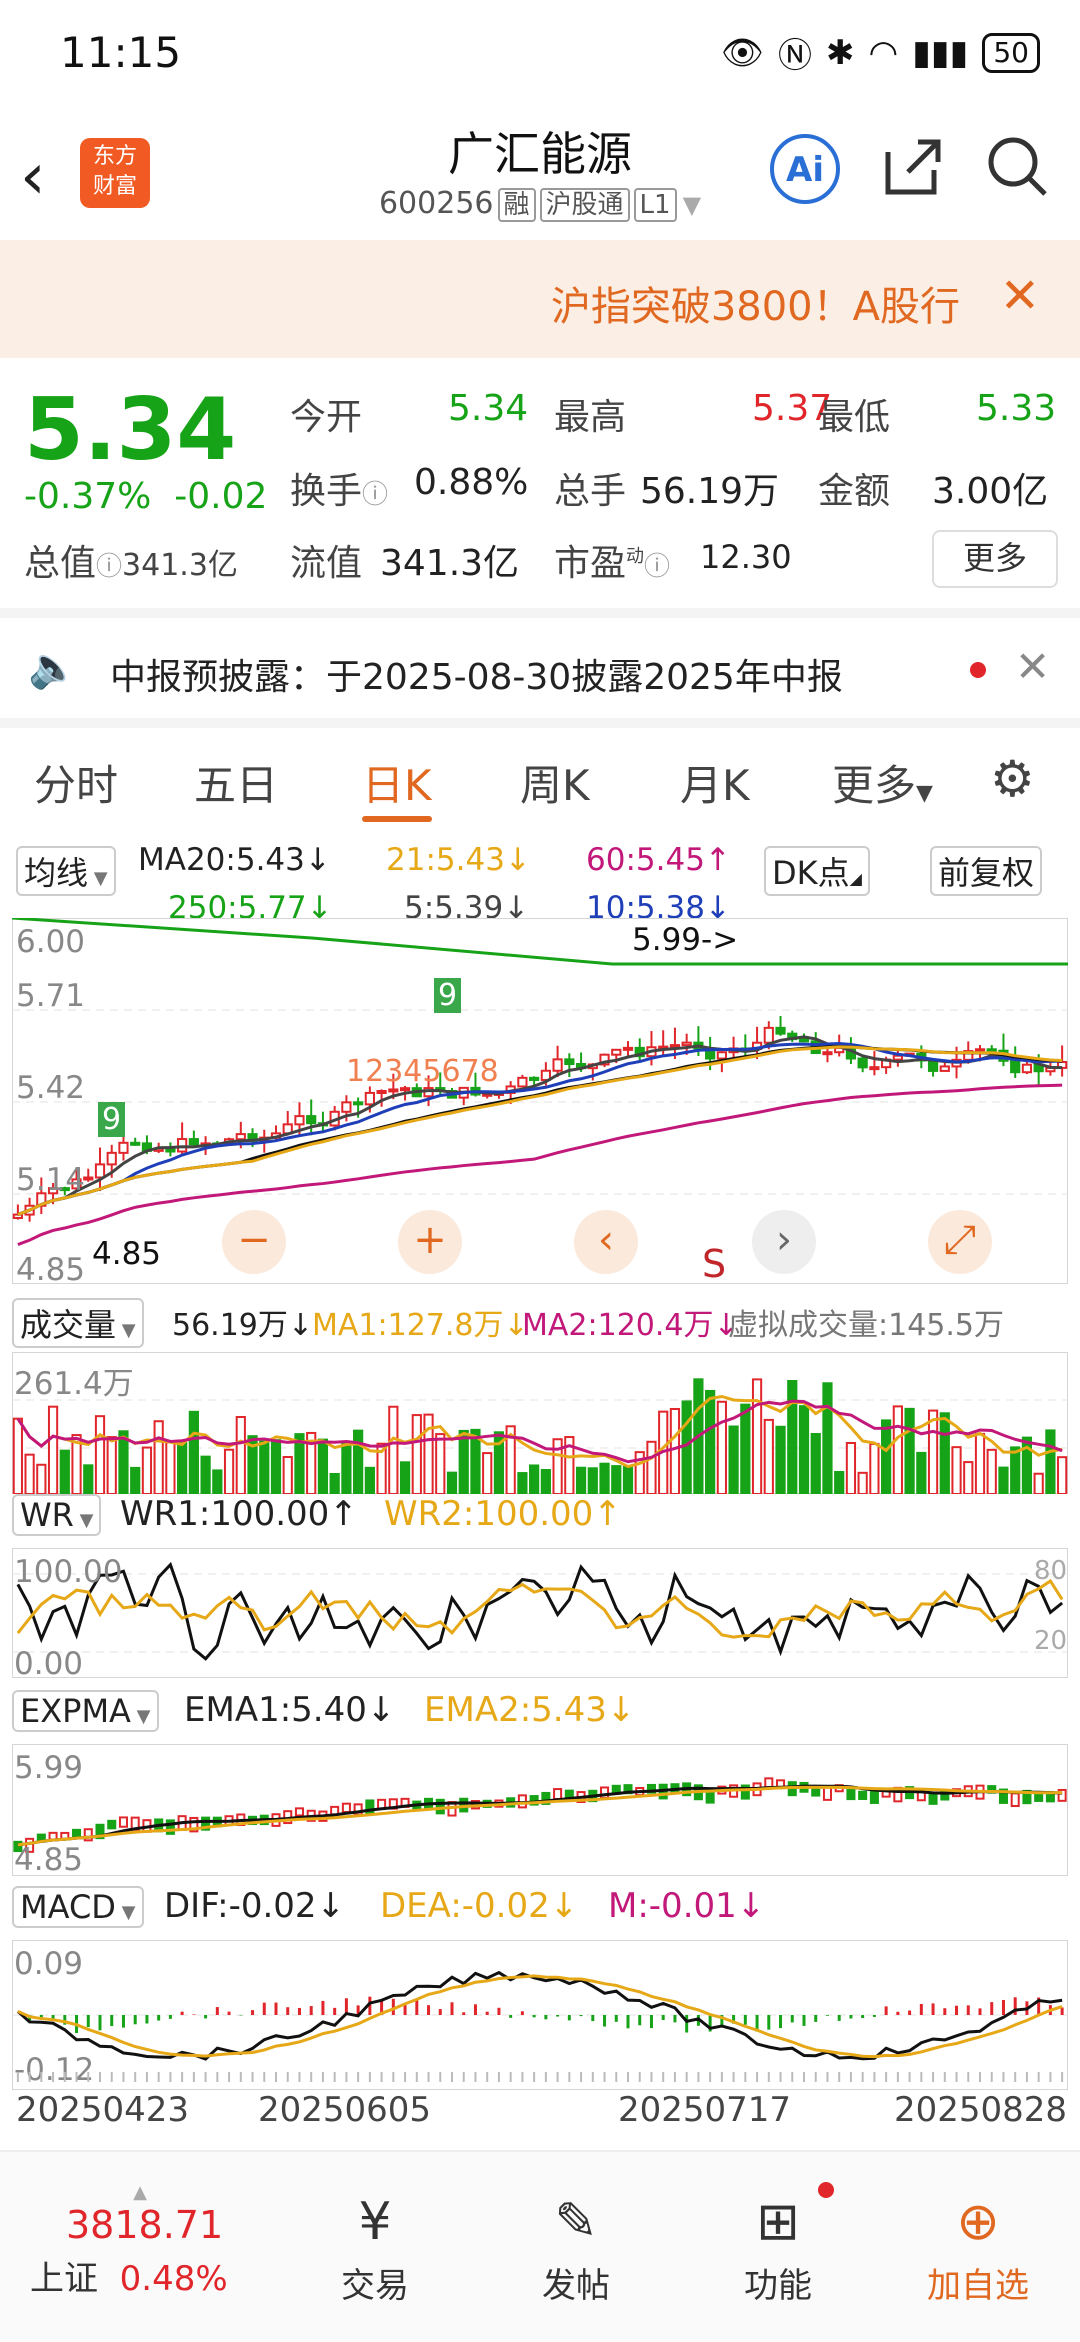  I want to click on amount-label: 金额, so click(854, 491).